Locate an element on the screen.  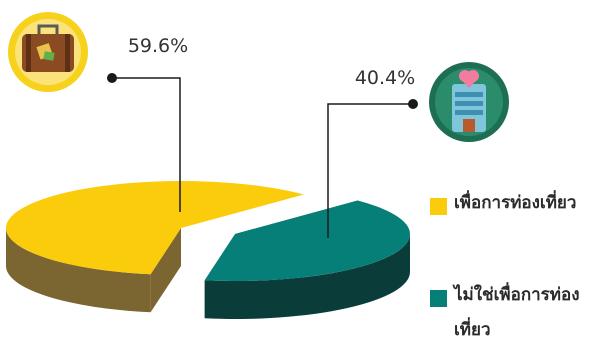
leader-dot-travel is located at coordinates (112, 78).